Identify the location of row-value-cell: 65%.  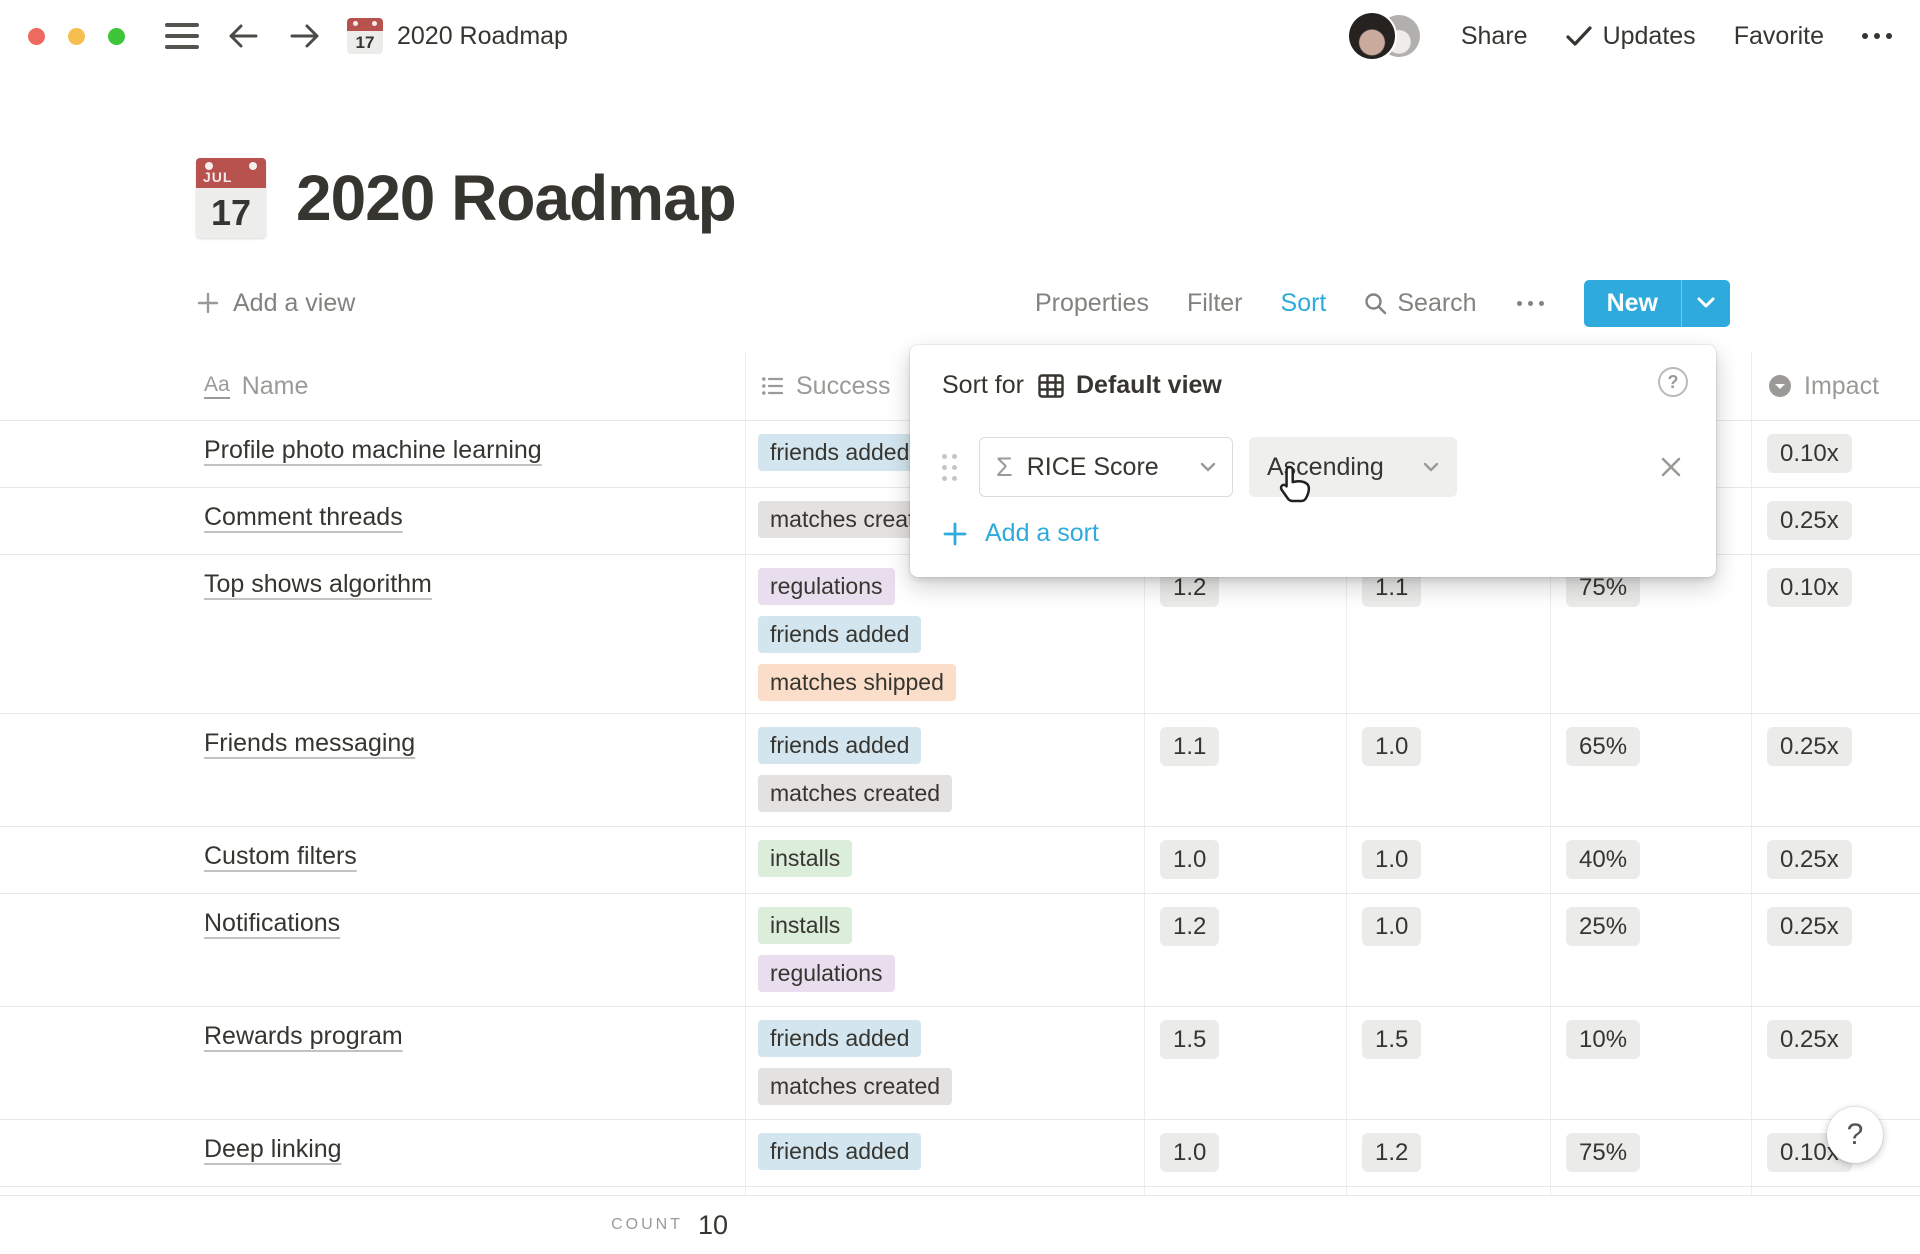
(1603, 746).